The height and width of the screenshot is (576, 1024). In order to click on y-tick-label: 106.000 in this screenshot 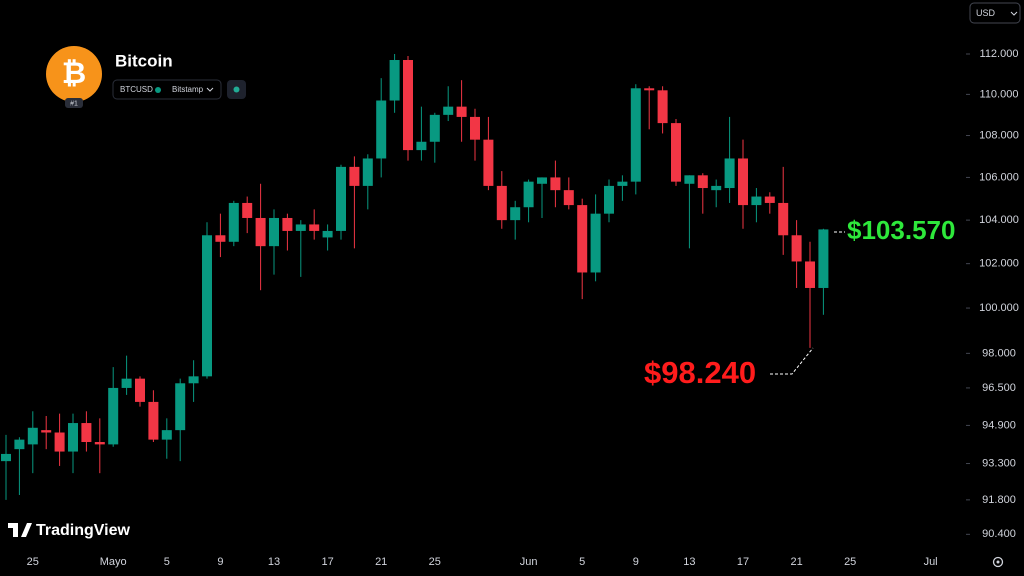, I will do `click(999, 177)`.